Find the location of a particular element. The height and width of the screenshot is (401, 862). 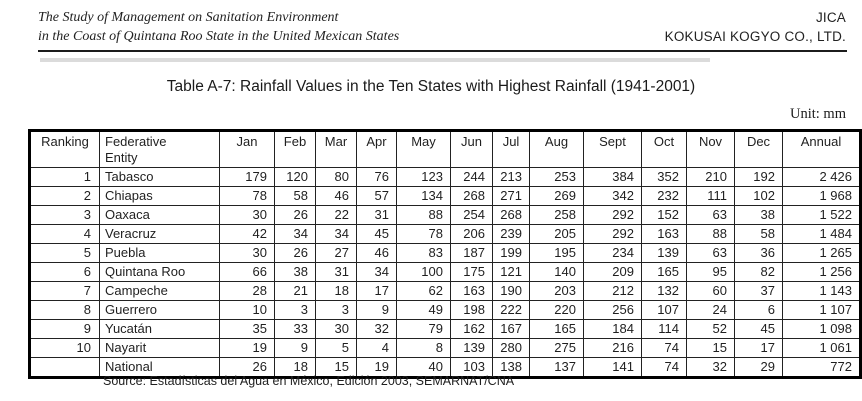

cell-entity: Veracruz is located at coordinates (159, 234).